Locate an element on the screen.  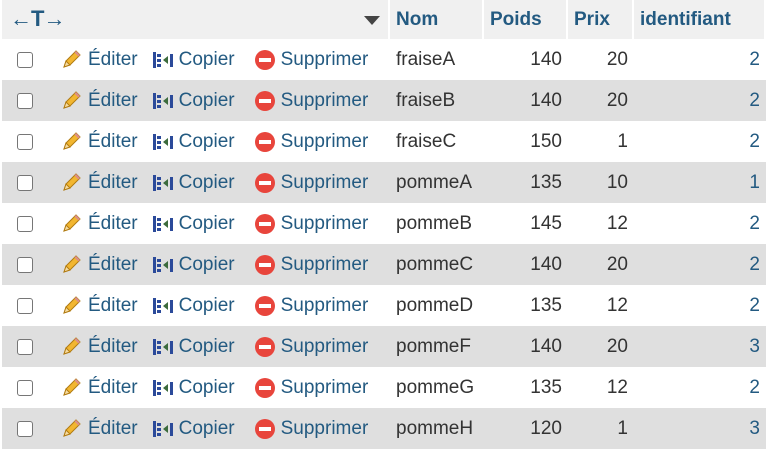
column-header-nom: Nom is located at coordinates (437, 19).